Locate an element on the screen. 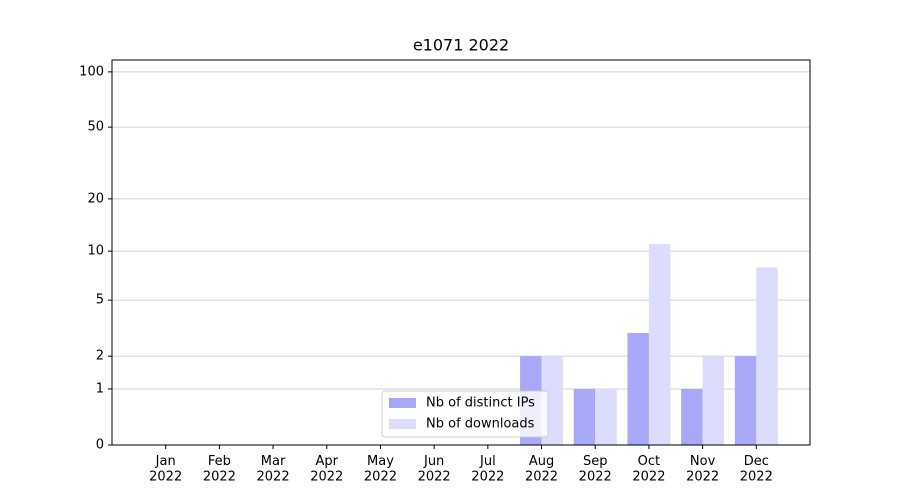 This screenshot has width=900, height=500. x-tick-label: Sep 2022 is located at coordinates (595, 469).